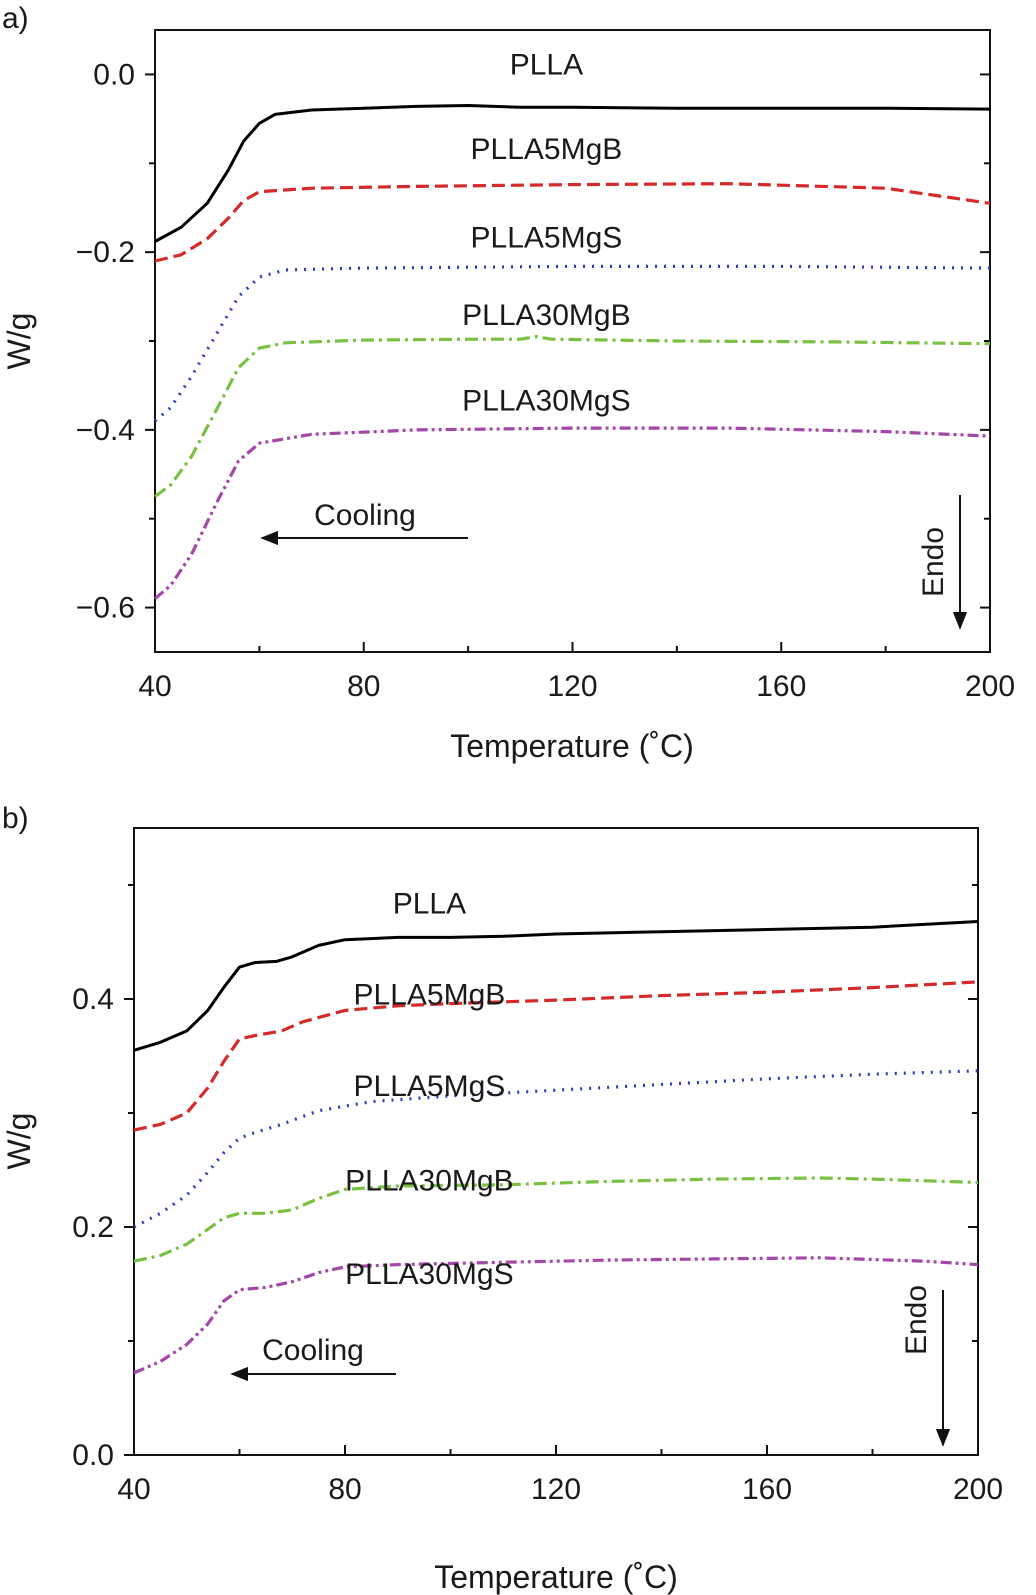  I want to click on series-line-plla5mgs, so click(556, 1149).